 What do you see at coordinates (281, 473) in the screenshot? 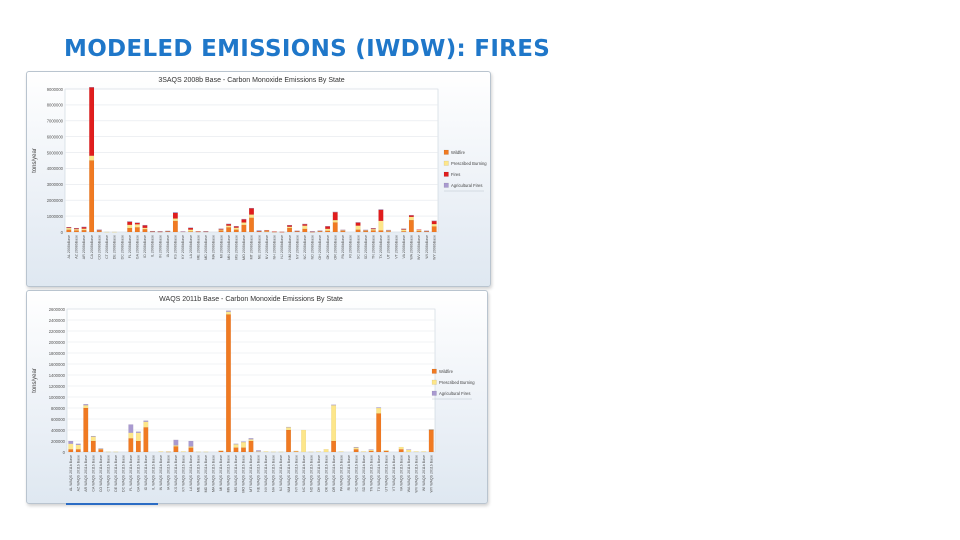
I see `x-tick-label: NJ WAQS 2011b Base` at bounding box center [281, 473].